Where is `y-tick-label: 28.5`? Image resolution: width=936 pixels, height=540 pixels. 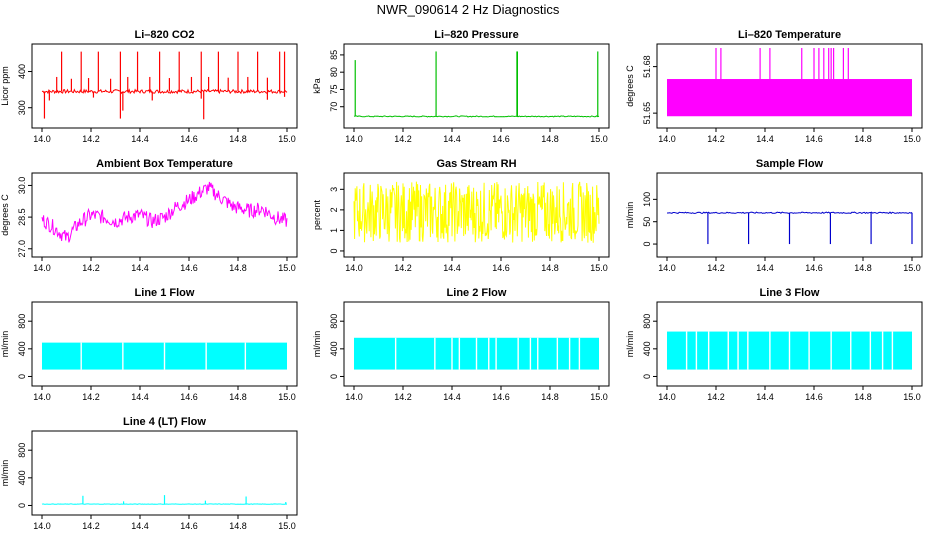
y-tick-label: 28.5 is located at coordinates (22, 217).